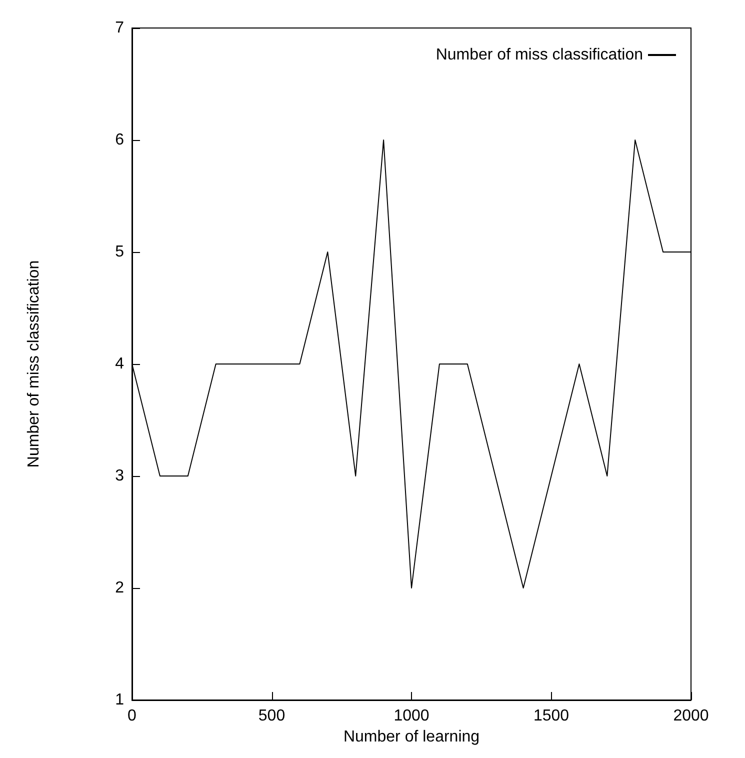 The width and height of the screenshot is (745, 758). I want to click on y-tick-label: 2, so click(119, 588).